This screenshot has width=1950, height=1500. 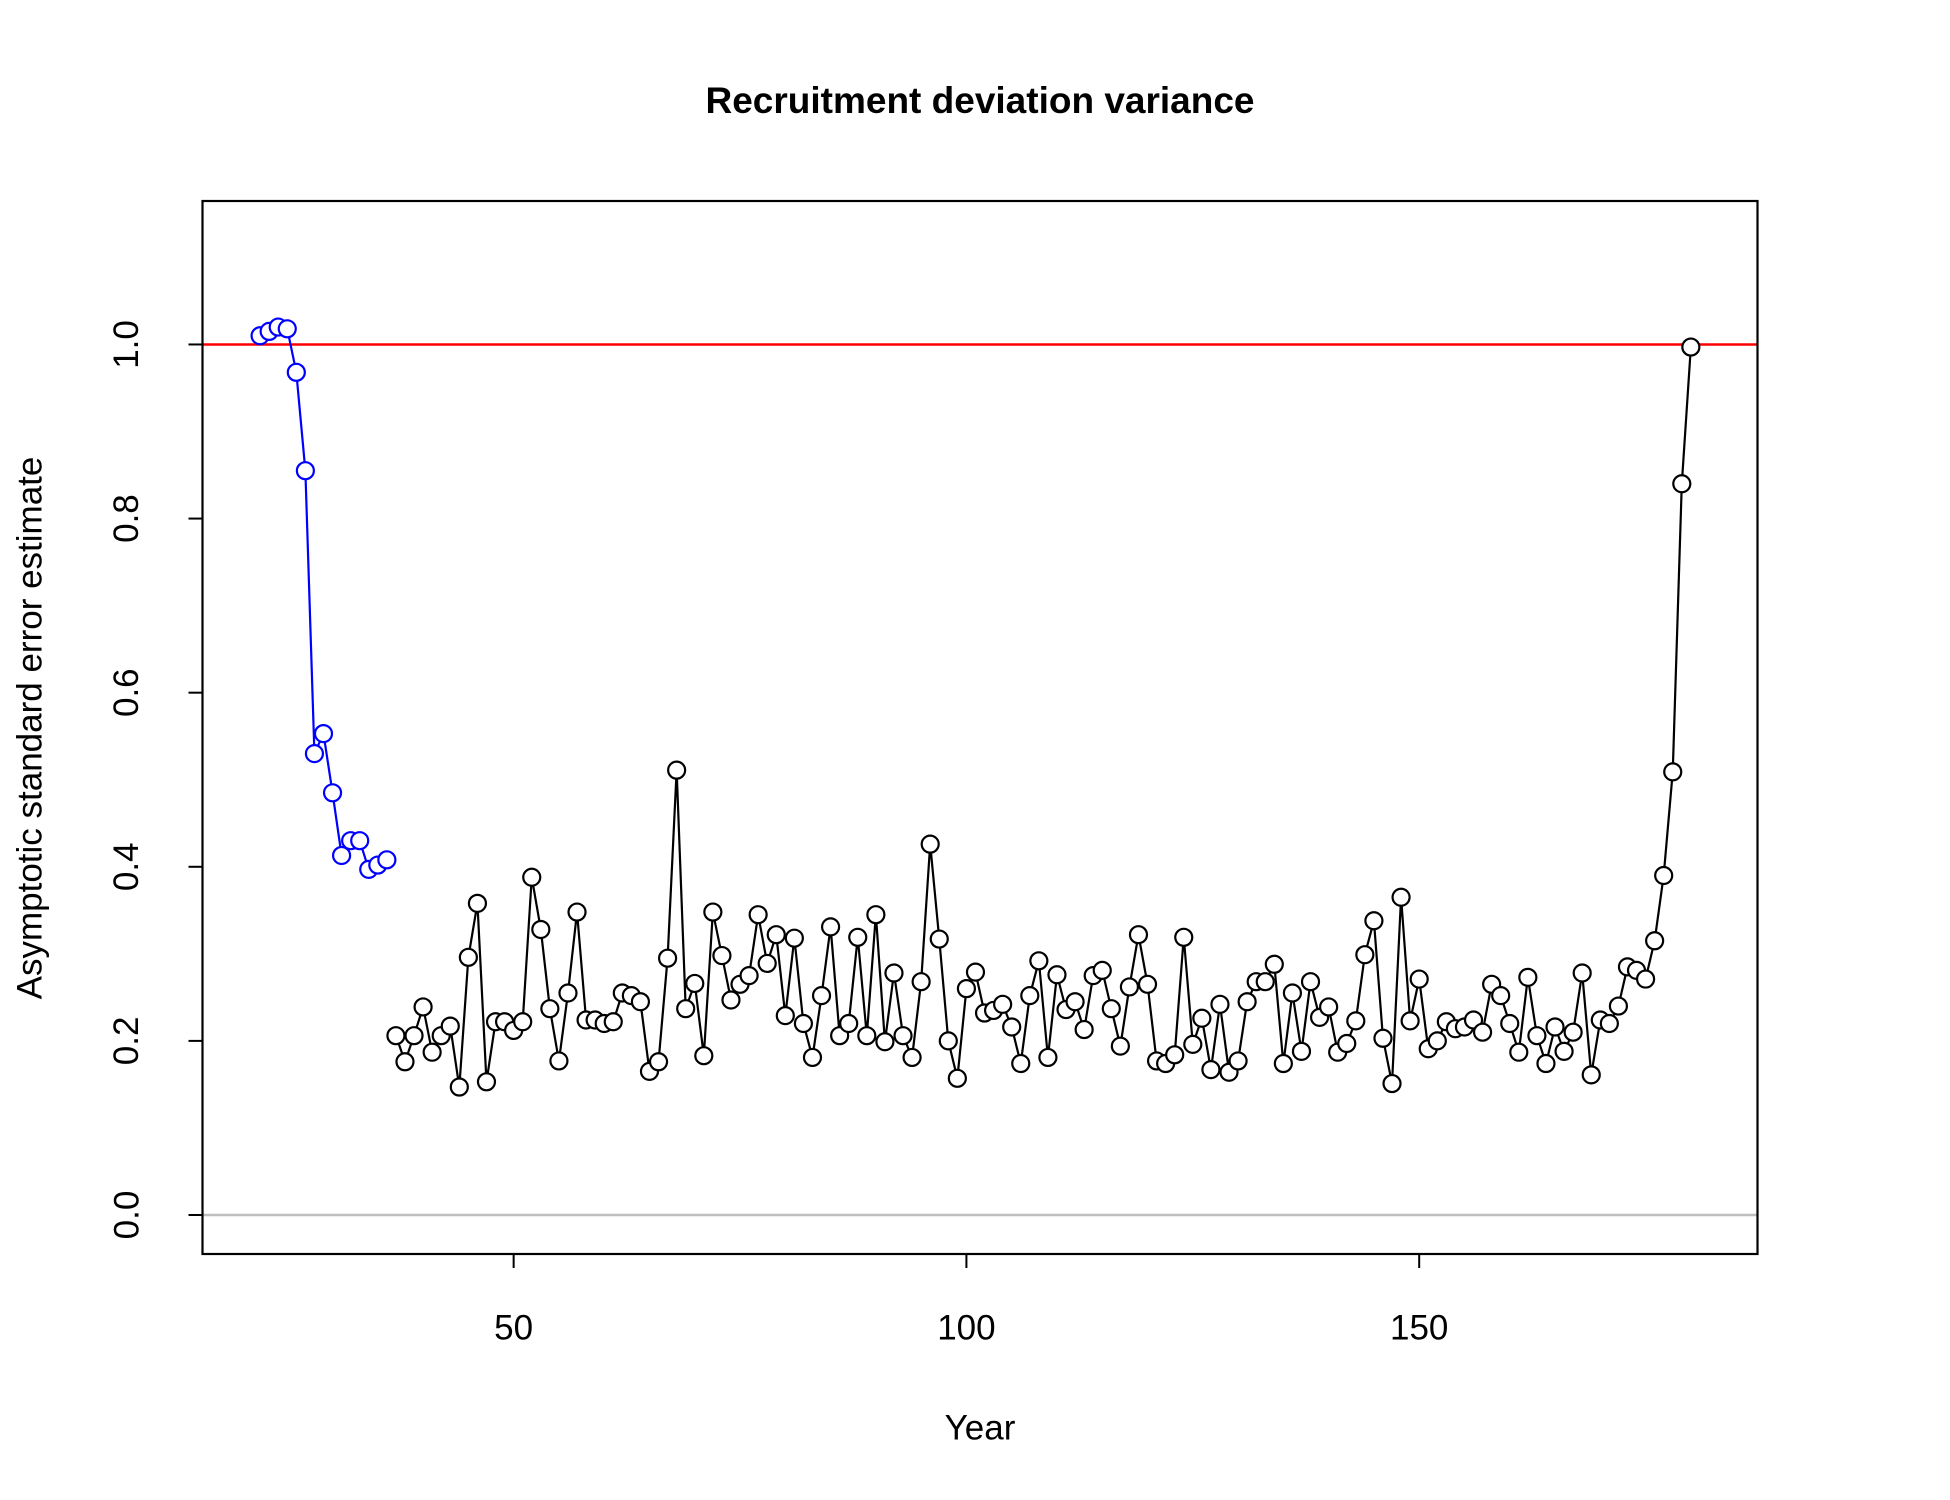 I want to click on y-tick-label: 0.4, so click(x=126, y=866).